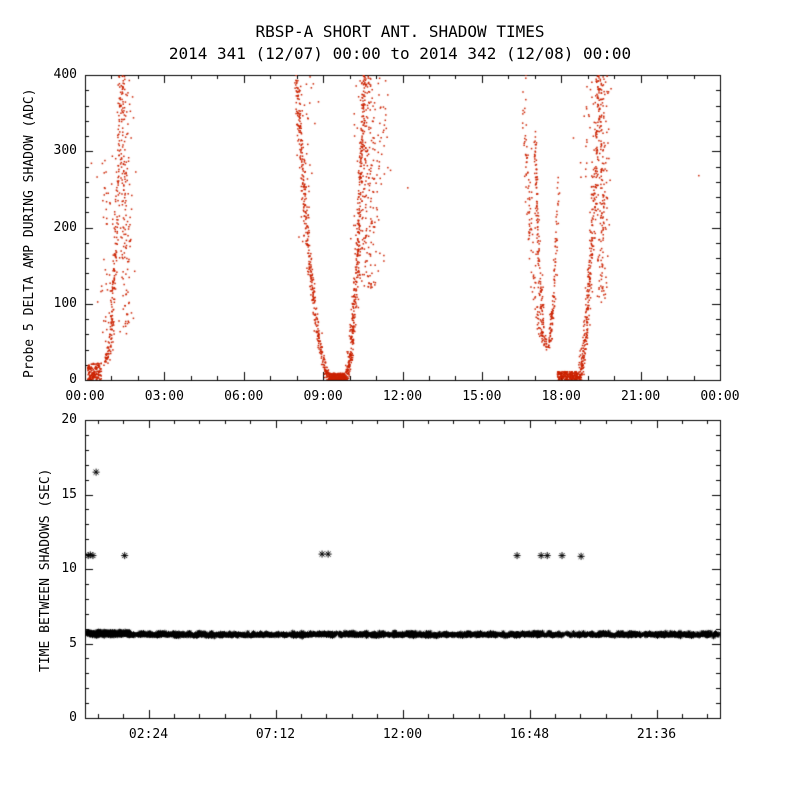 The height and width of the screenshot is (800, 800). Describe the element at coordinates (400, 31) in the screenshot. I see `chart-title: RBSP-A SHORT ANT. SHADOW TIMES` at that location.